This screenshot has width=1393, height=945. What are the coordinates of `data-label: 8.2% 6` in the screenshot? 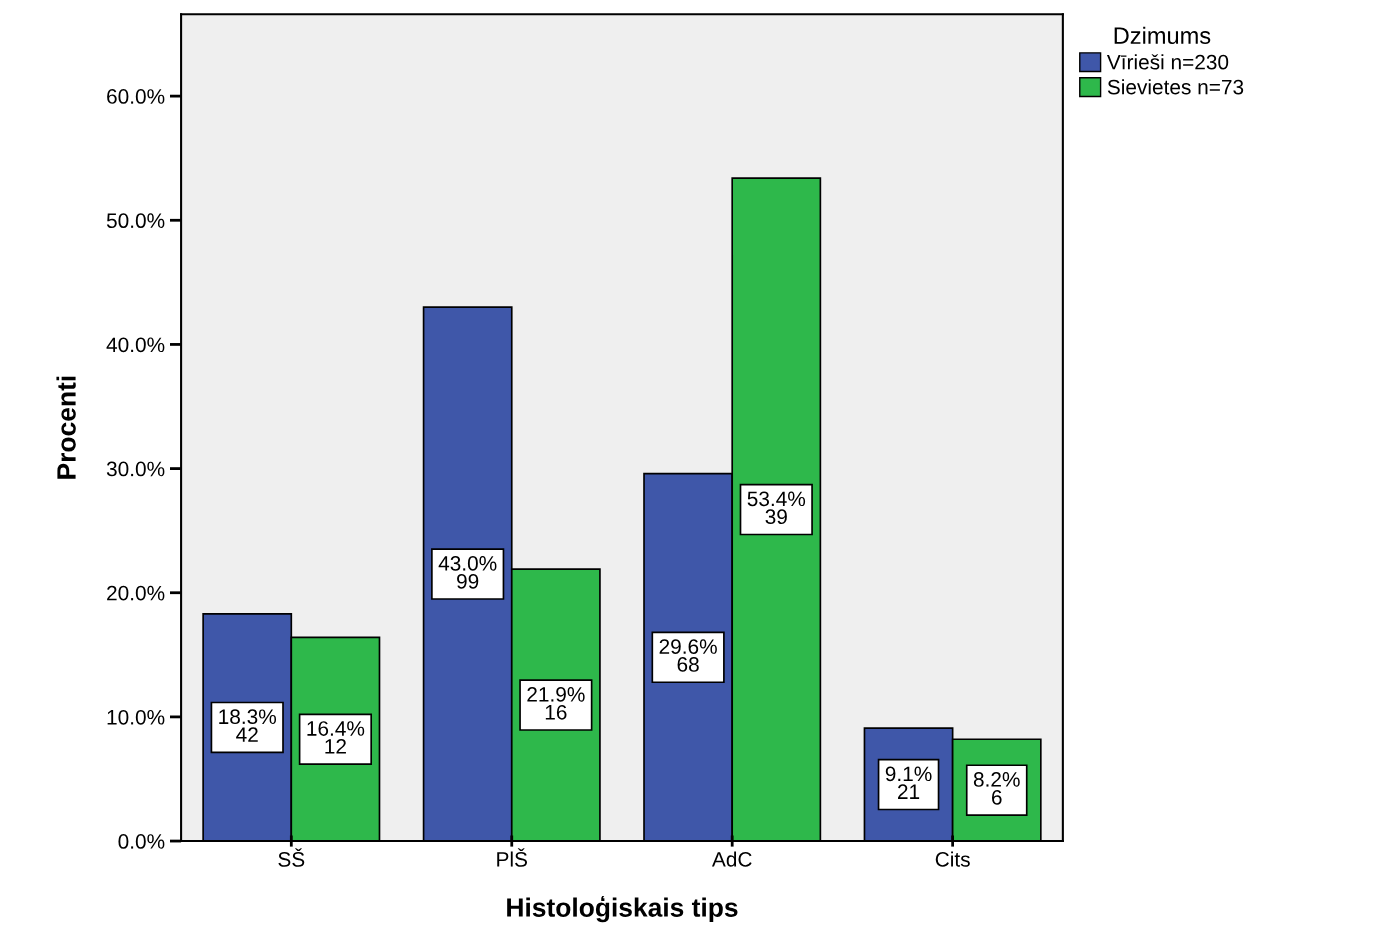 It's located at (996, 788).